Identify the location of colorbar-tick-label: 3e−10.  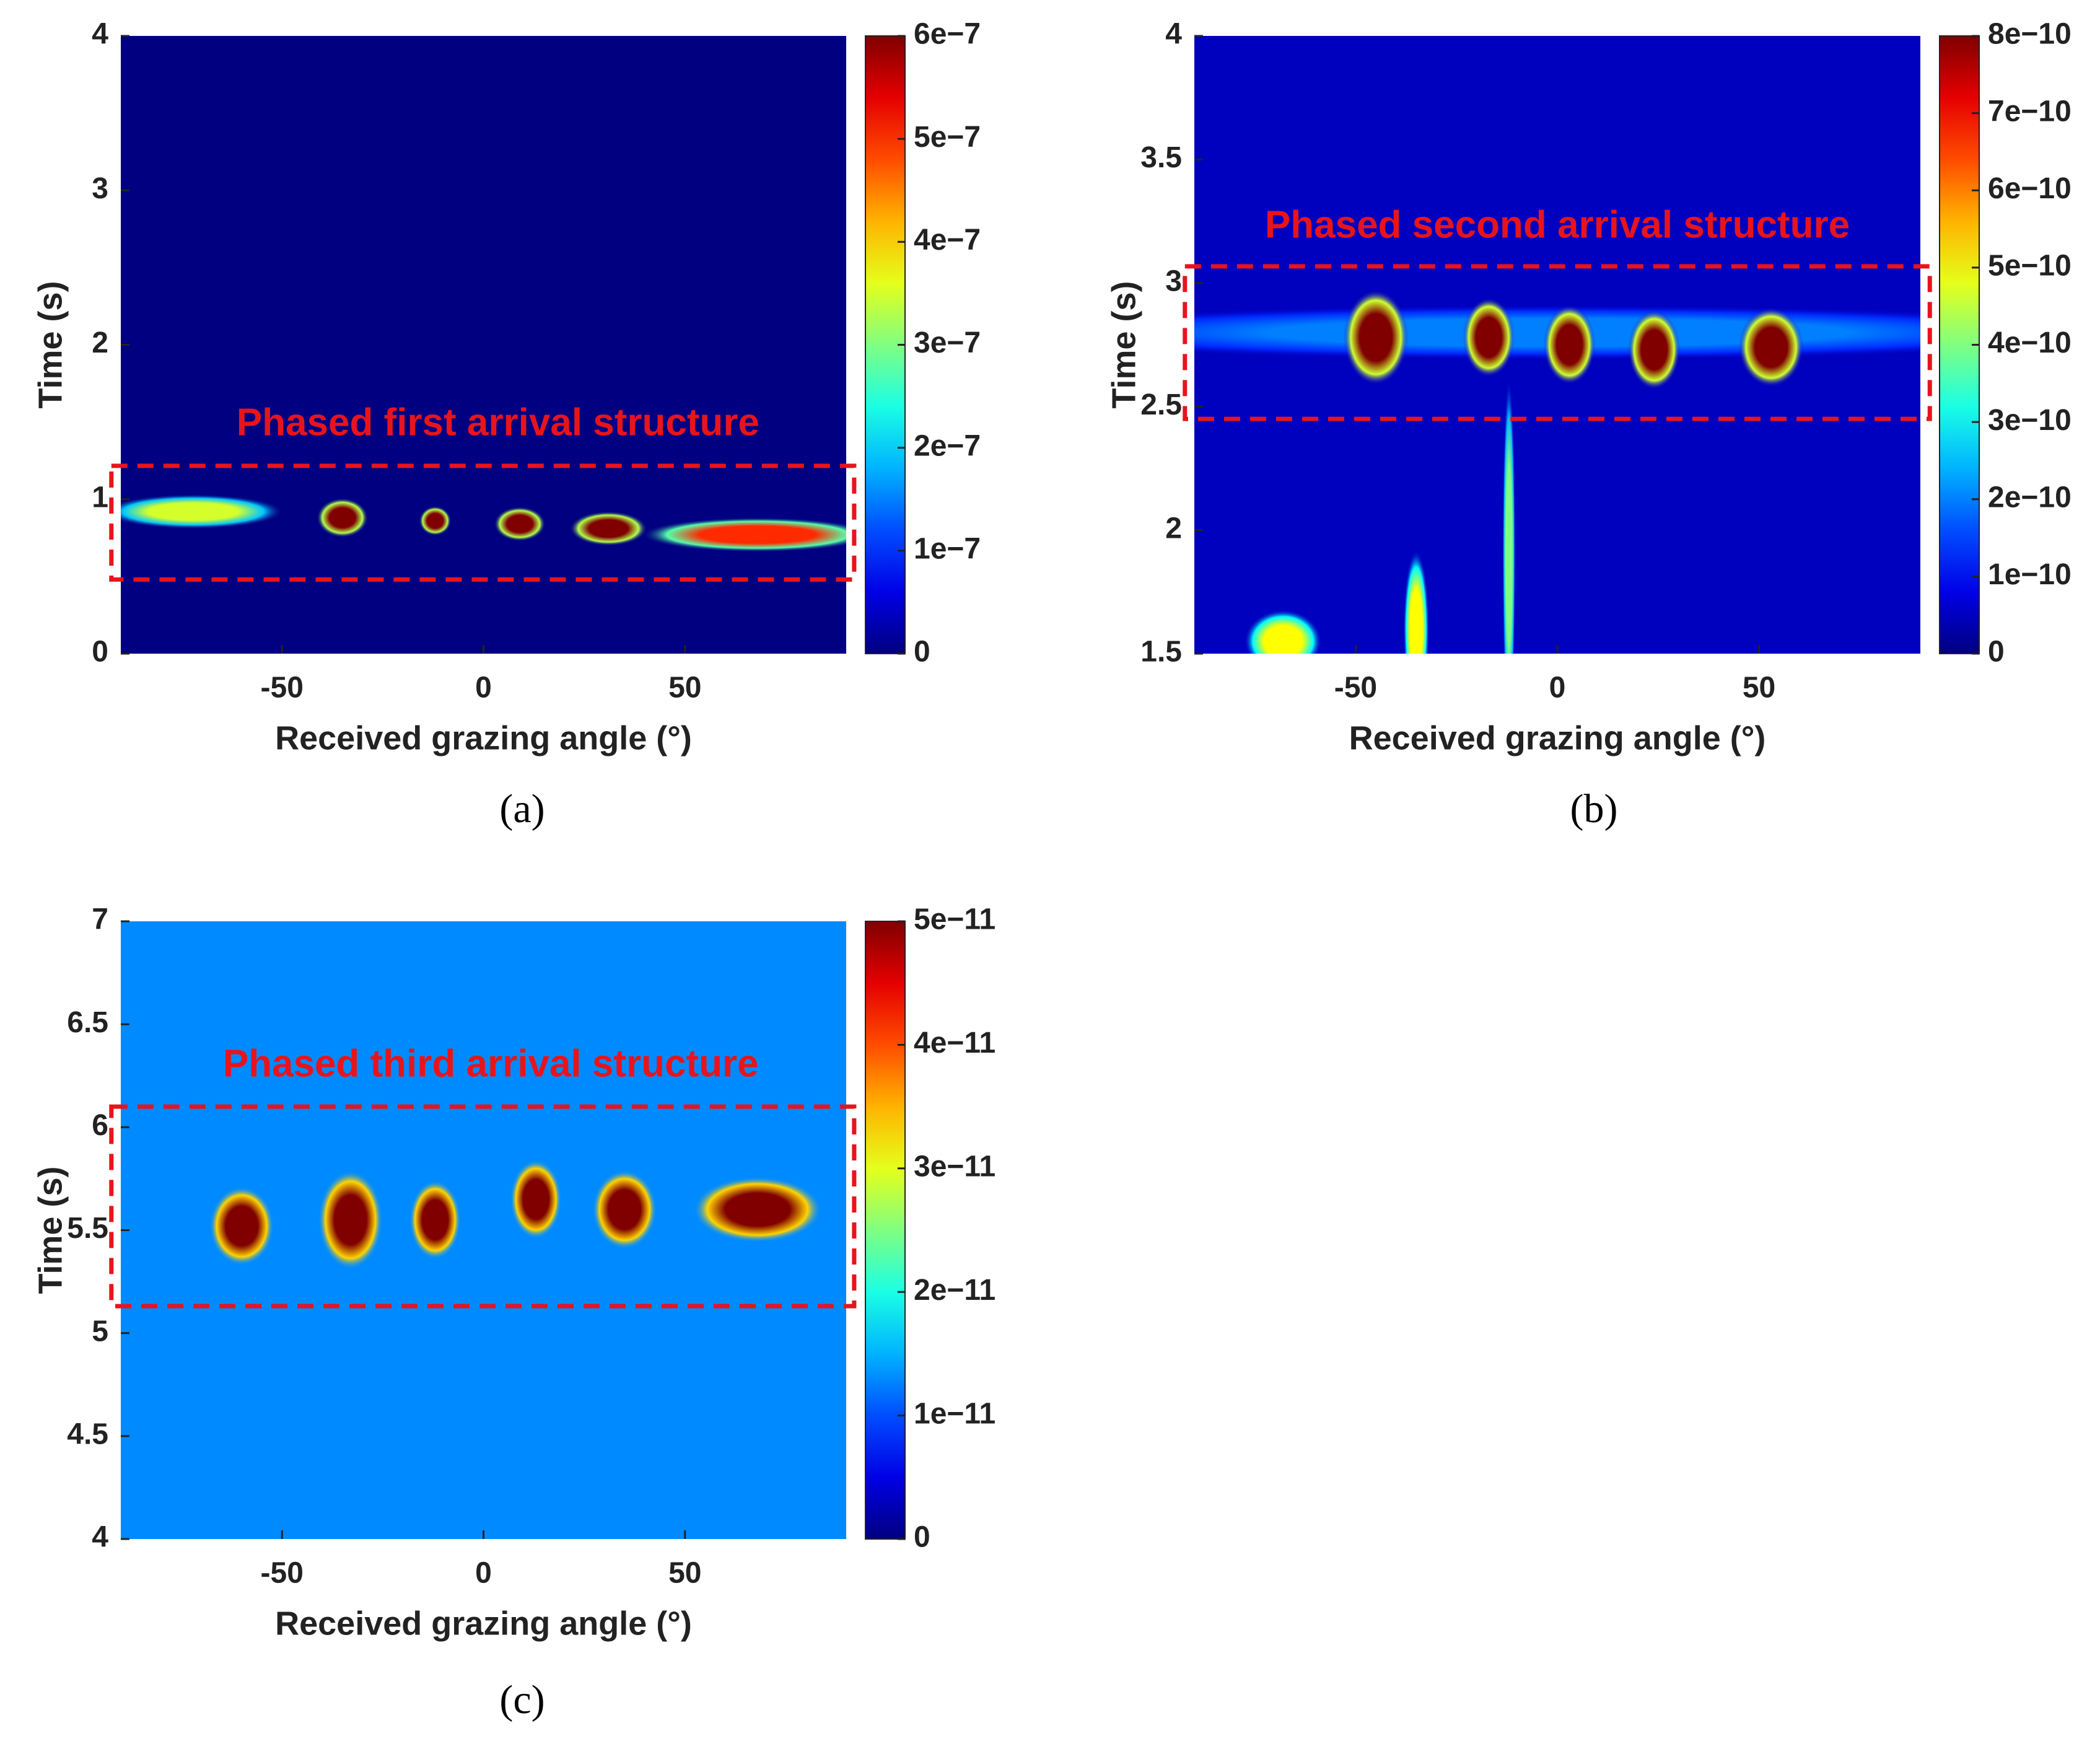
(2030, 420).